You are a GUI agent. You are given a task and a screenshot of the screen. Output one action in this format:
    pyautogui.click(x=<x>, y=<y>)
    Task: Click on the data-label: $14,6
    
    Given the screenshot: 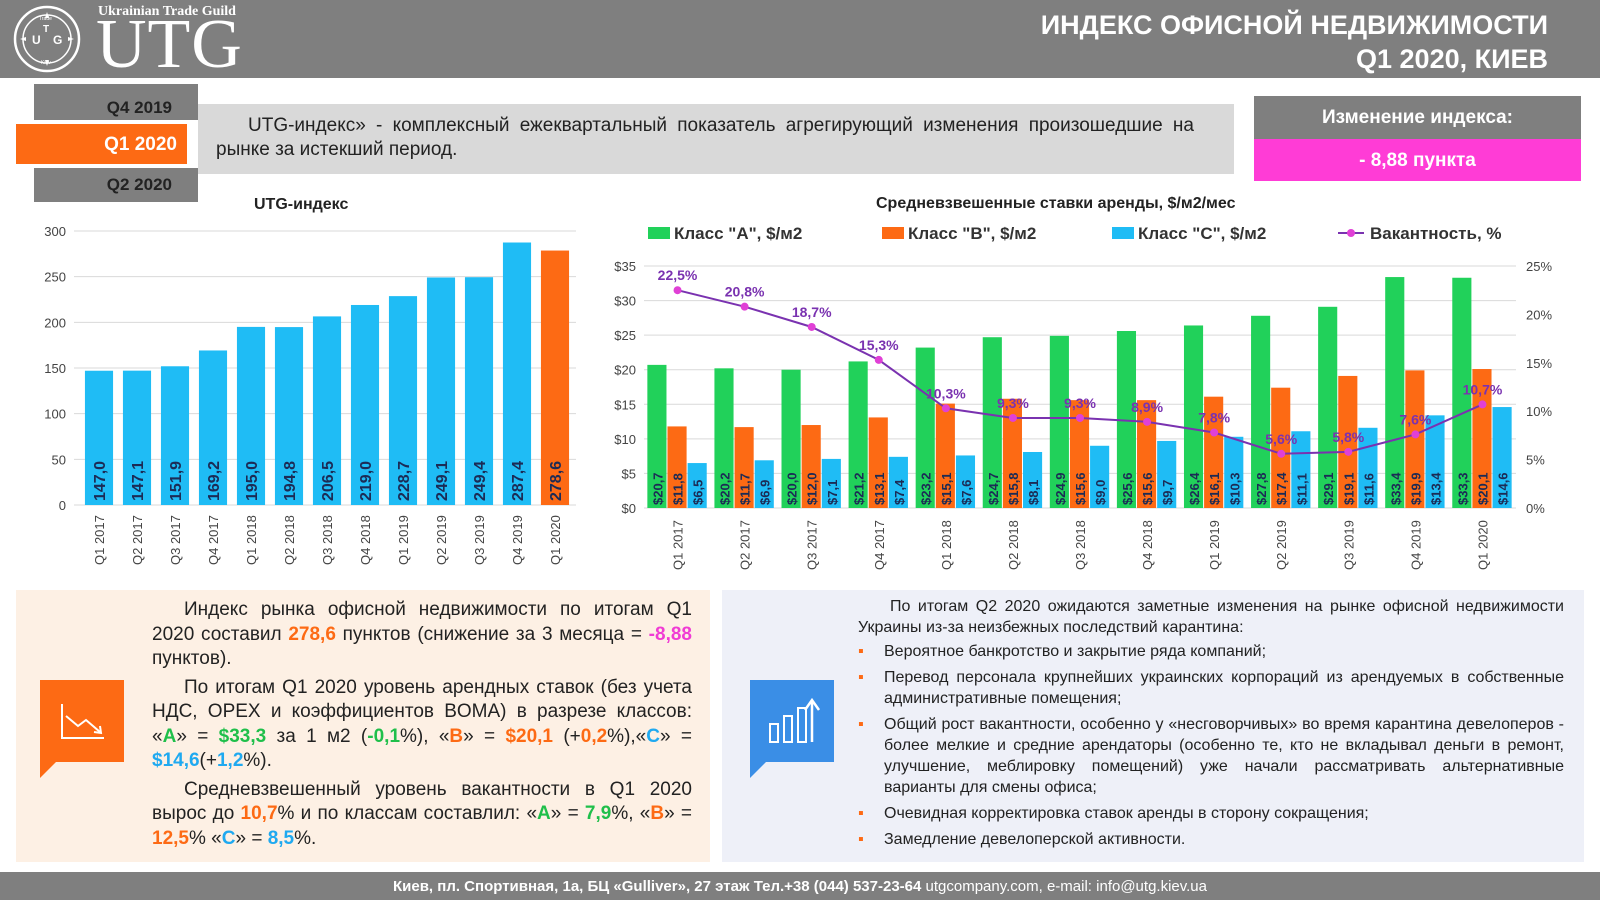 What is the action you would take?
    pyautogui.click(x=1503, y=488)
    